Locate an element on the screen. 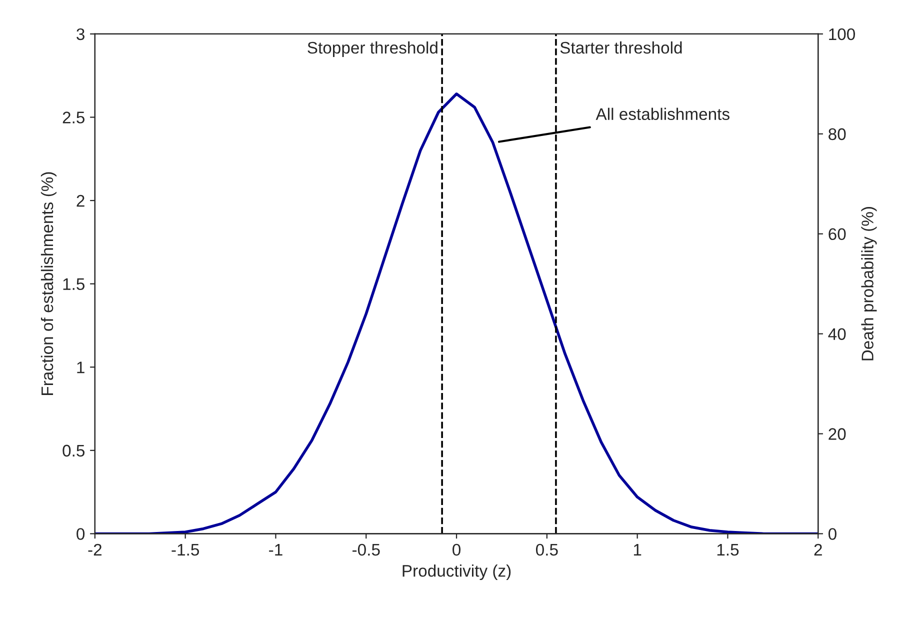  y2-tick-label: 20 is located at coordinates (837, 434).